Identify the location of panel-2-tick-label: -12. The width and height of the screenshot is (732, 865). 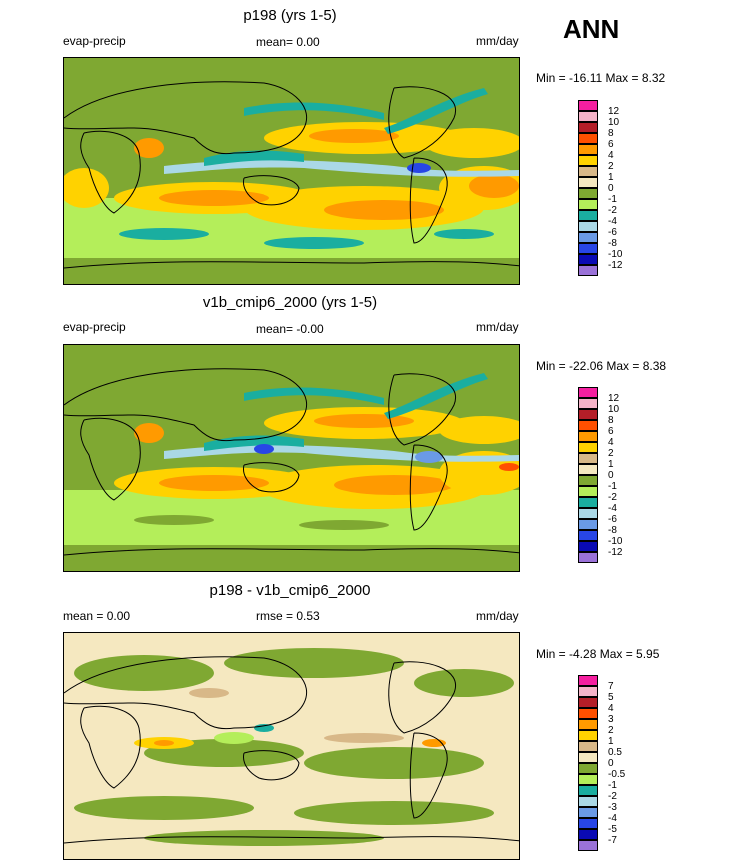
(615, 552).